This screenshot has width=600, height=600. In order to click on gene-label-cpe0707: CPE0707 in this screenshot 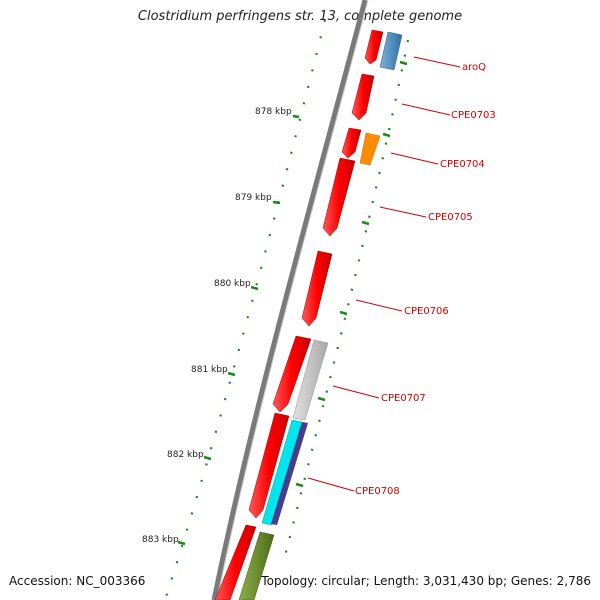, I will do `click(403, 398)`.